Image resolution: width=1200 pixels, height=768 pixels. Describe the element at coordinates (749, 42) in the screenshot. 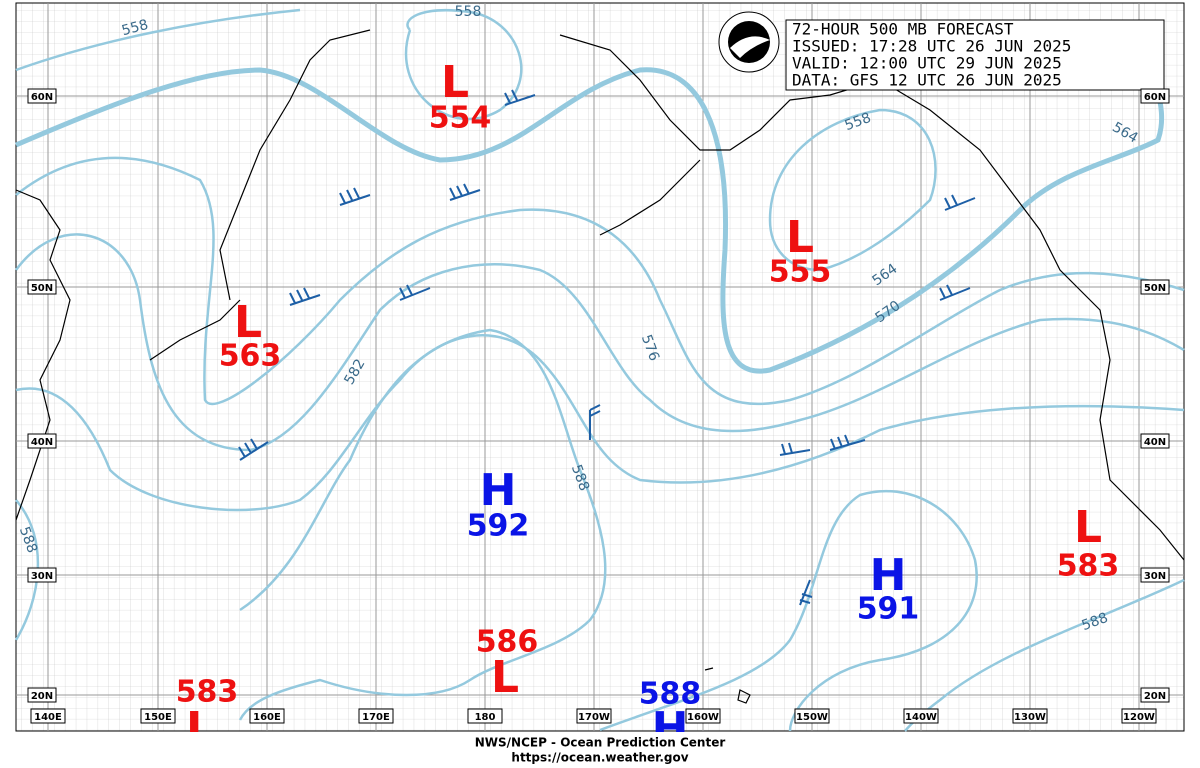

I see `noaa-logo` at that location.